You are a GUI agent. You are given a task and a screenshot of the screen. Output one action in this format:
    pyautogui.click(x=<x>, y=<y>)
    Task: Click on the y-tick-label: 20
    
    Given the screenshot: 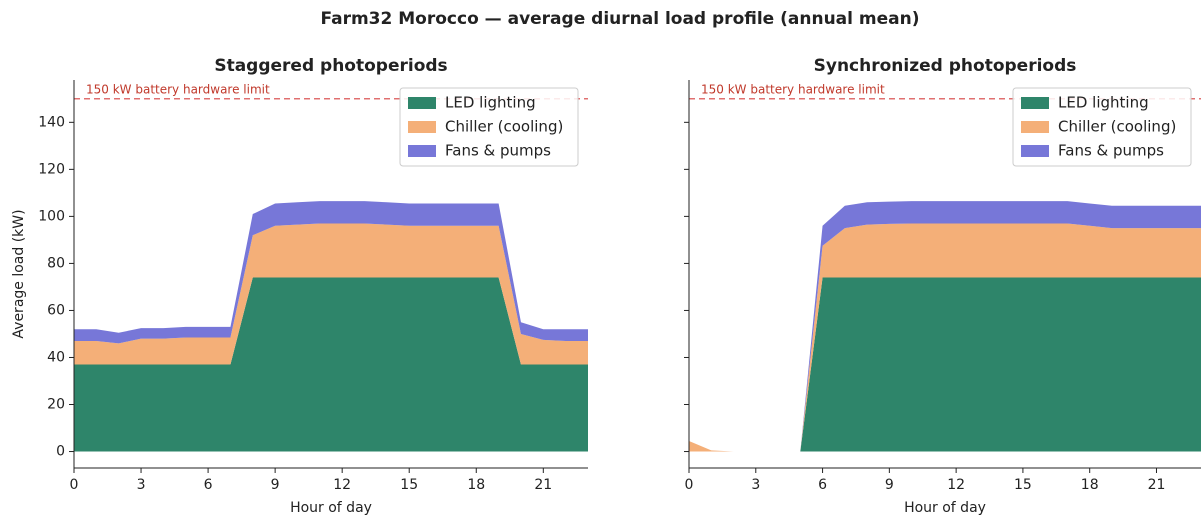 What is the action you would take?
    pyautogui.click(x=56, y=405)
    